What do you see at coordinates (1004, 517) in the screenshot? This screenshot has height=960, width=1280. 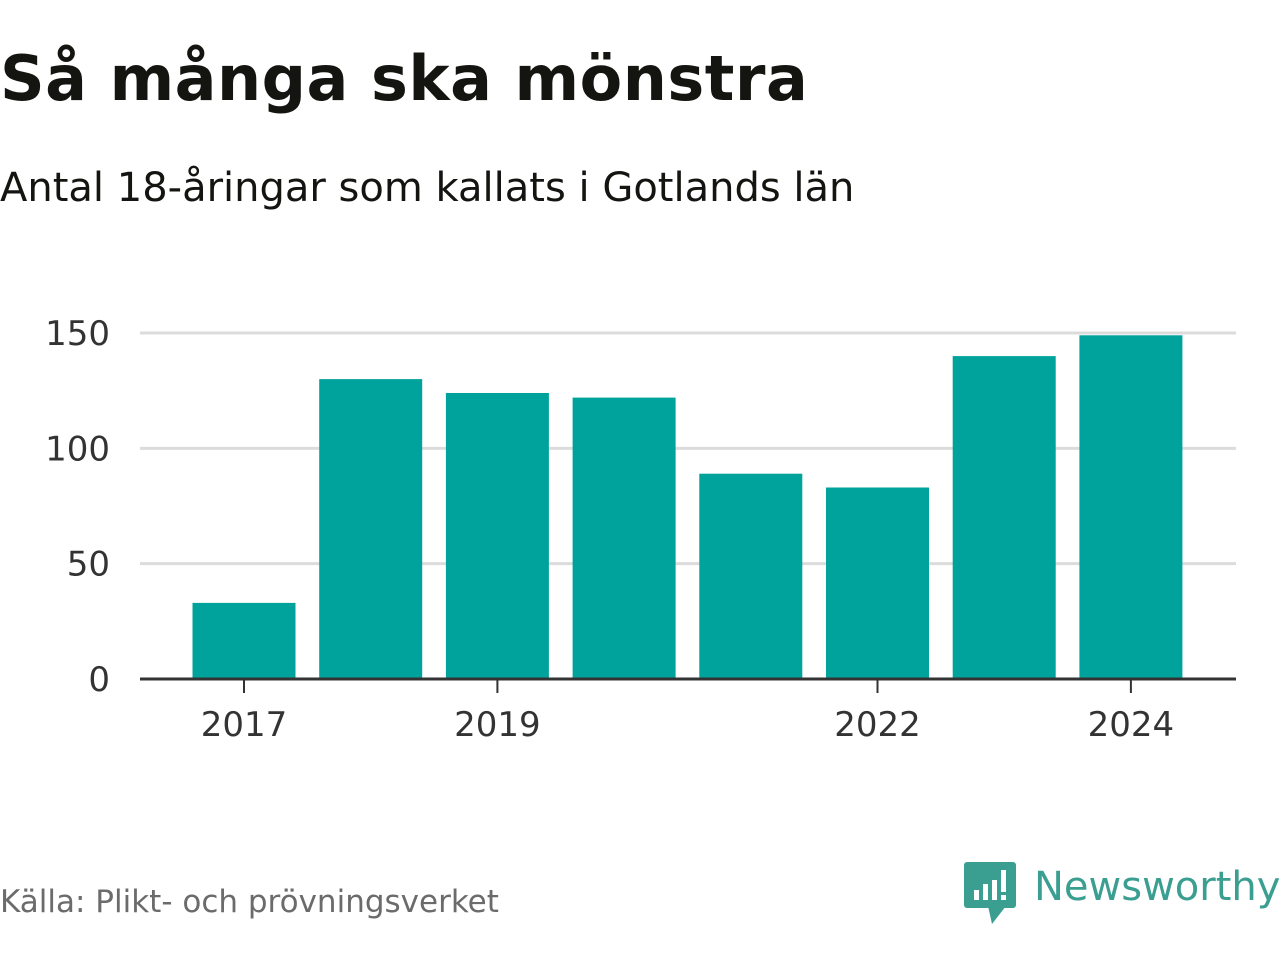 I see `bar-2023` at bounding box center [1004, 517].